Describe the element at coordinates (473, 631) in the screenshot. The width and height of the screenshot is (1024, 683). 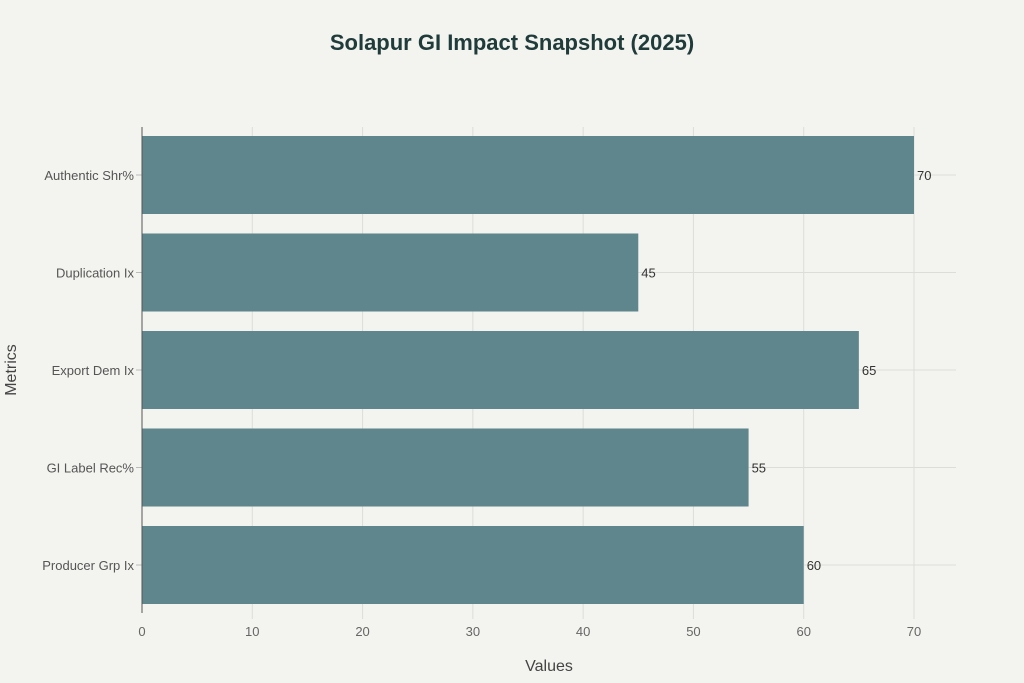
I see `x-tick-label: 30` at that location.